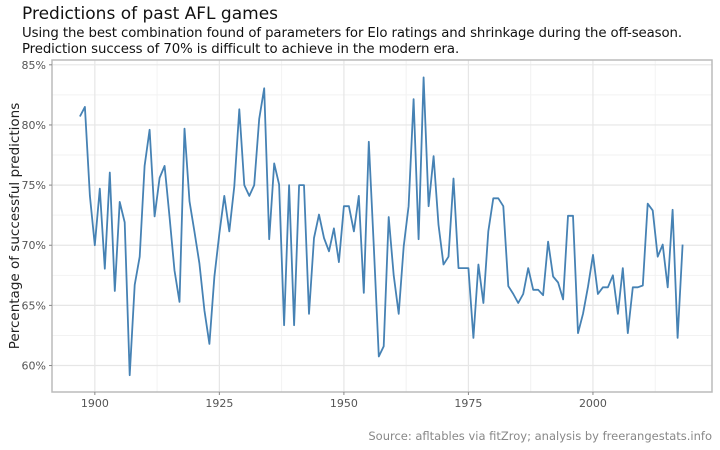  Describe the element at coordinates (34, 366) in the screenshot. I see `y-tick-label: 60%` at that location.